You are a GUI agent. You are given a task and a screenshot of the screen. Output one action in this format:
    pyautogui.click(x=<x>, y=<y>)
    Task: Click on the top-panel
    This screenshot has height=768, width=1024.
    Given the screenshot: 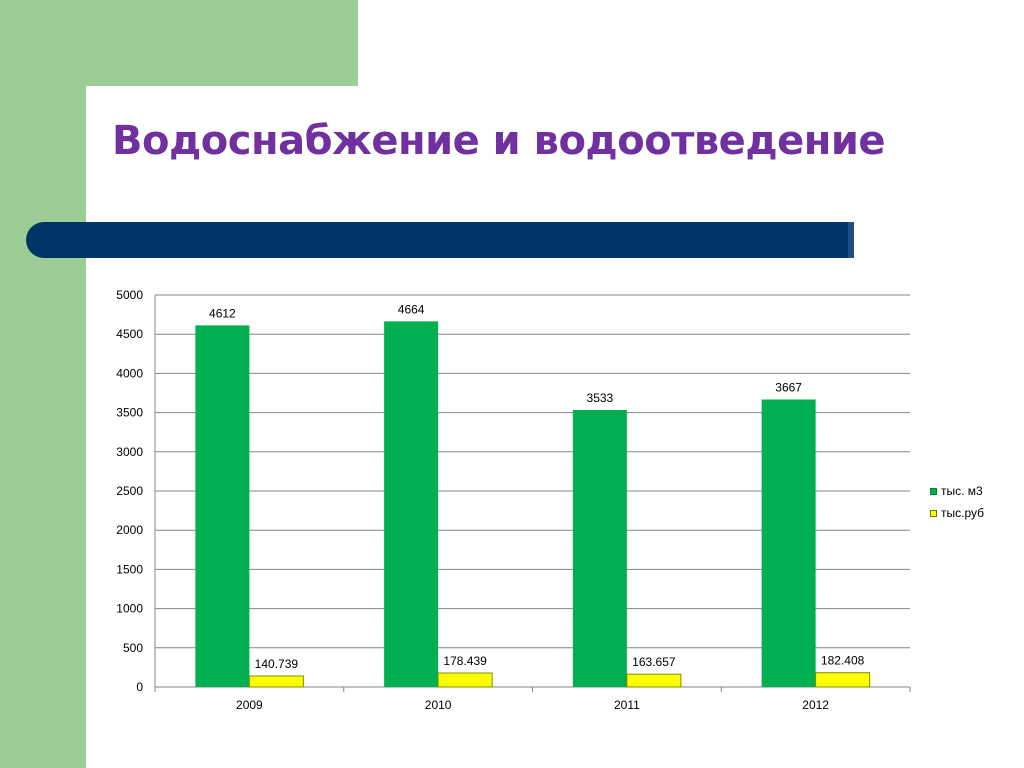 What is the action you would take?
    pyautogui.click(x=179, y=43)
    